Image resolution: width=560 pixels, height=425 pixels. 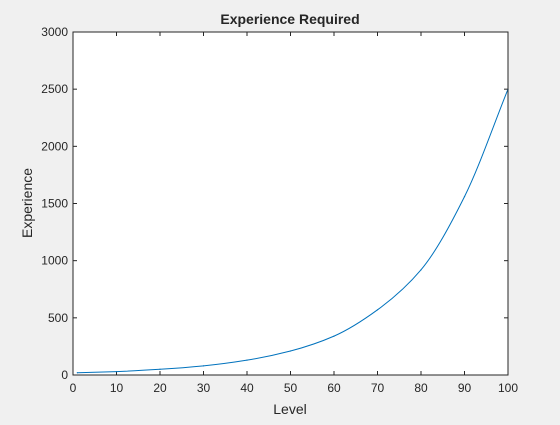 I want to click on x-tick-label: 30, so click(x=204, y=388).